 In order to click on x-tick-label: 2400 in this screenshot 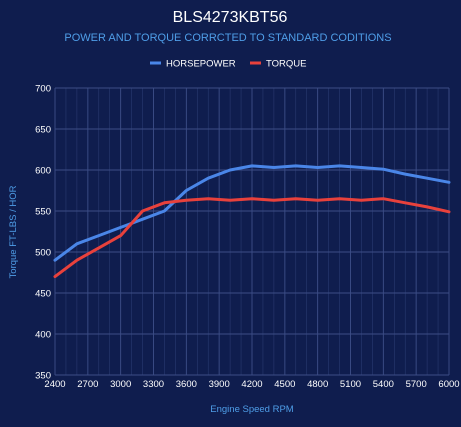, I will do `click(54, 384)`.